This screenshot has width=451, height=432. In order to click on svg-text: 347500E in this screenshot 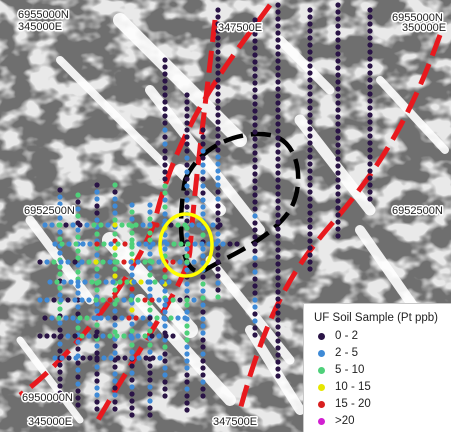, I will do `click(235, 422)`.